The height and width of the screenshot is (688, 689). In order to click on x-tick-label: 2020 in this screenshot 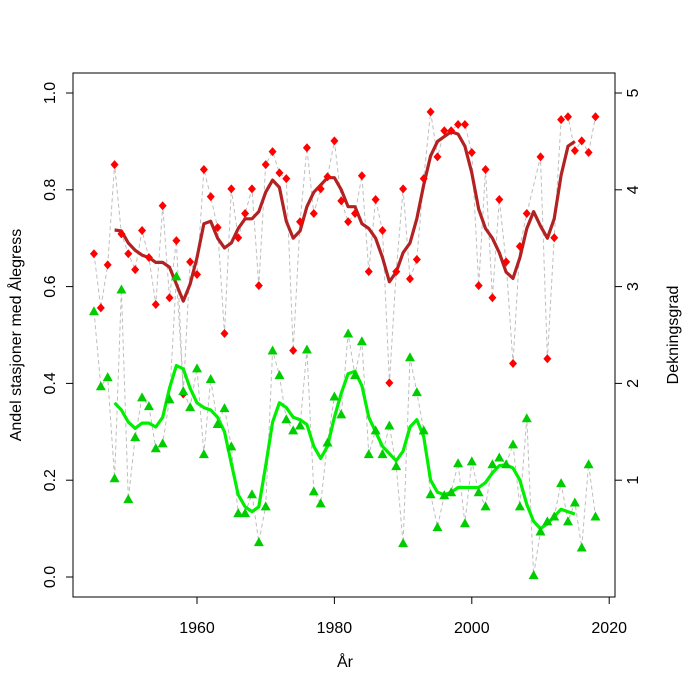, I will do `click(609, 628)`.